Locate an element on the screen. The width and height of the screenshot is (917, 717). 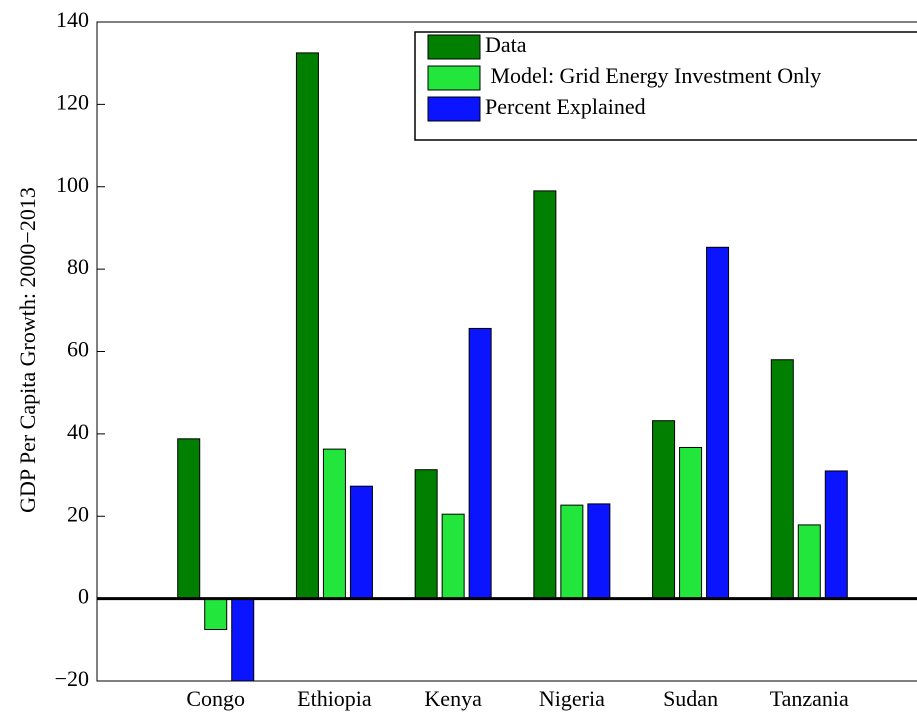
x-tick-label: Ethiopia is located at coordinates (334, 698).